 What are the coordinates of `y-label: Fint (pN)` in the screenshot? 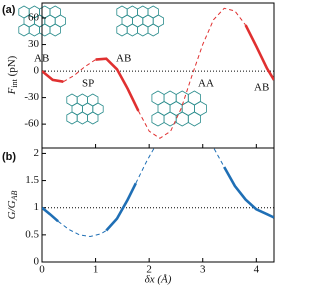 It's located at (12, 75).